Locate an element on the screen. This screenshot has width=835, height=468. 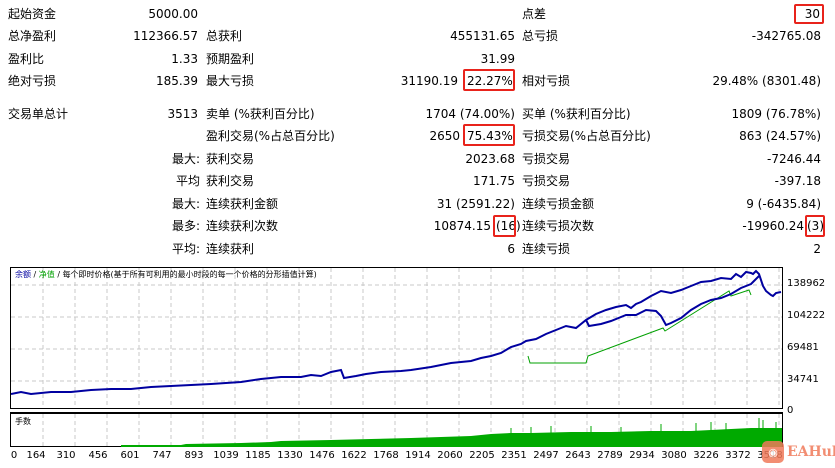
label-largest-loss-trade: 亏损交易 is located at coordinates (546, 159).